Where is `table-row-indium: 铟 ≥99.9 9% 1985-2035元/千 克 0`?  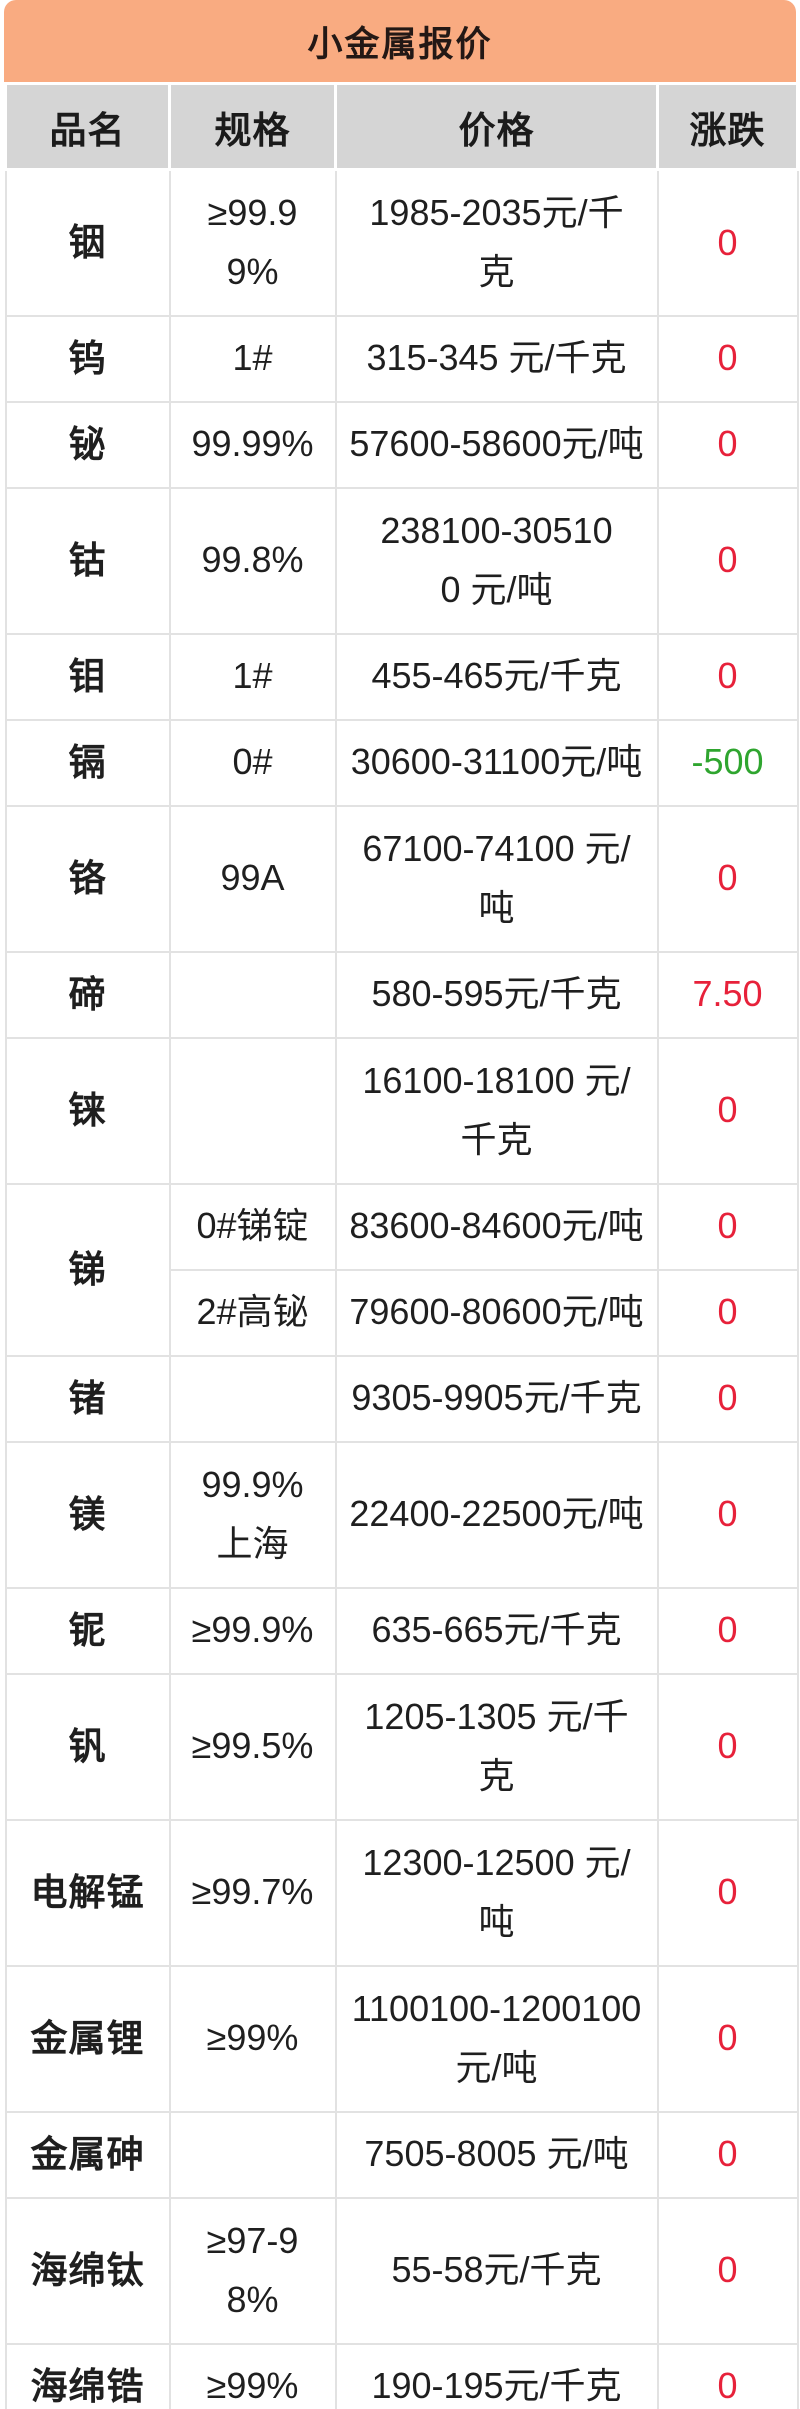 table-row-indium: 铟 ≥99.9 9% 1985-2035元/千 克 0 is located at coordinates (401, 242).